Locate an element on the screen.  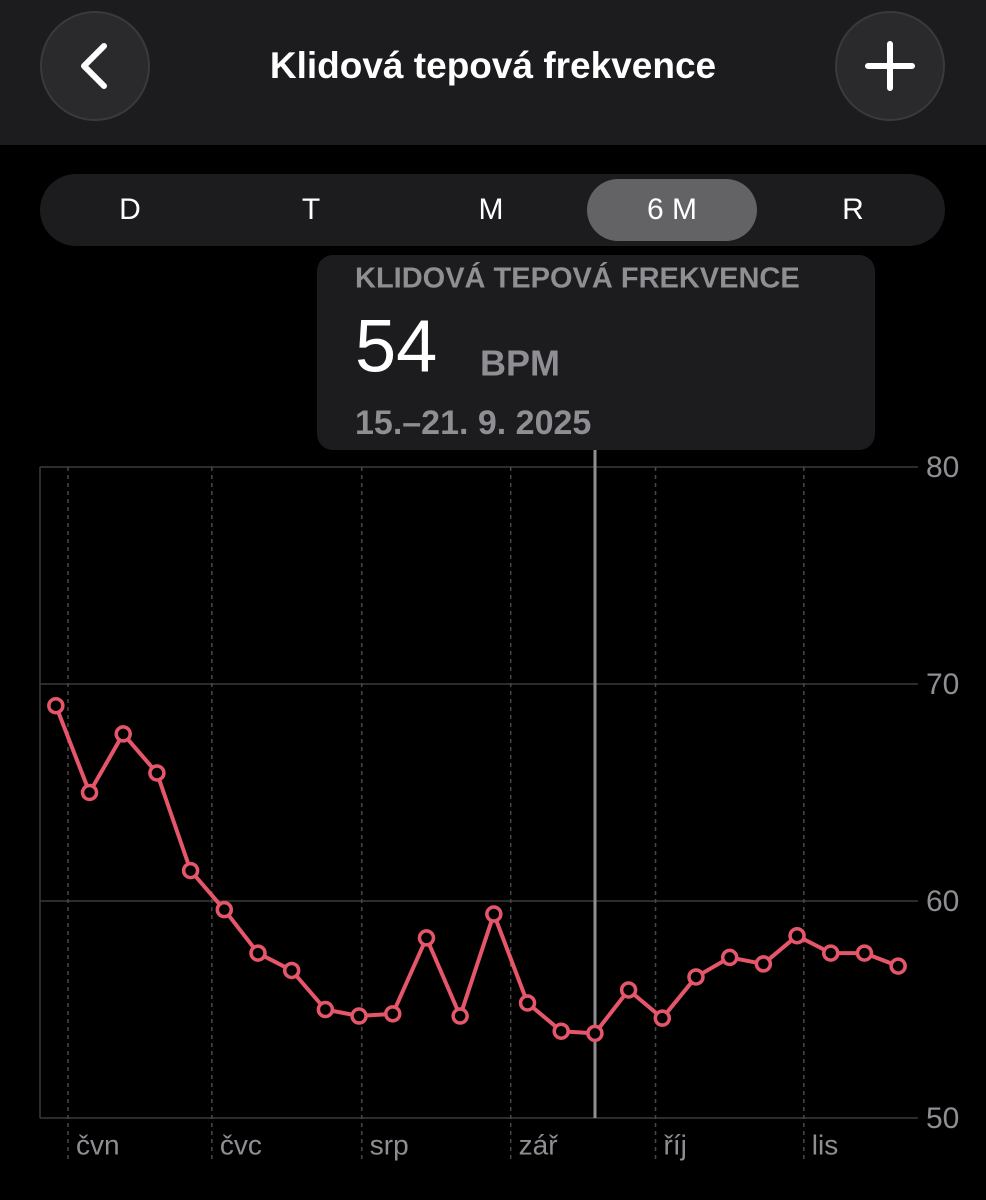
tooltip-label: KLIDOVÁ TEPOVÁ FREKVENCE is located at coordinates (577, 278).